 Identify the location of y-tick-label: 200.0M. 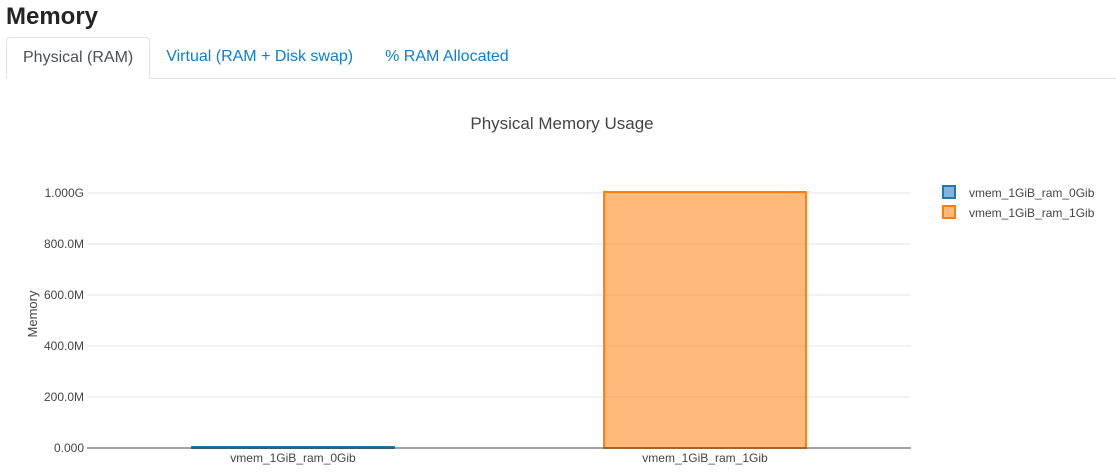
(64, 397).